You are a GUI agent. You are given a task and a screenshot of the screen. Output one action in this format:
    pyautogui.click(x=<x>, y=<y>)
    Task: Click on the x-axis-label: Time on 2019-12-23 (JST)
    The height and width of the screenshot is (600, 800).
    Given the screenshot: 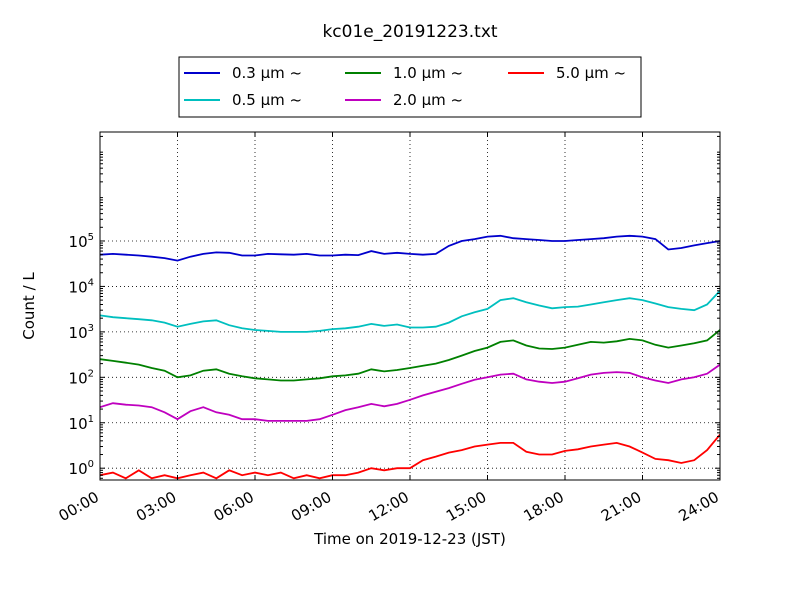 What is the action you would take?
    pyautogui.click(x=409, y=539)
    